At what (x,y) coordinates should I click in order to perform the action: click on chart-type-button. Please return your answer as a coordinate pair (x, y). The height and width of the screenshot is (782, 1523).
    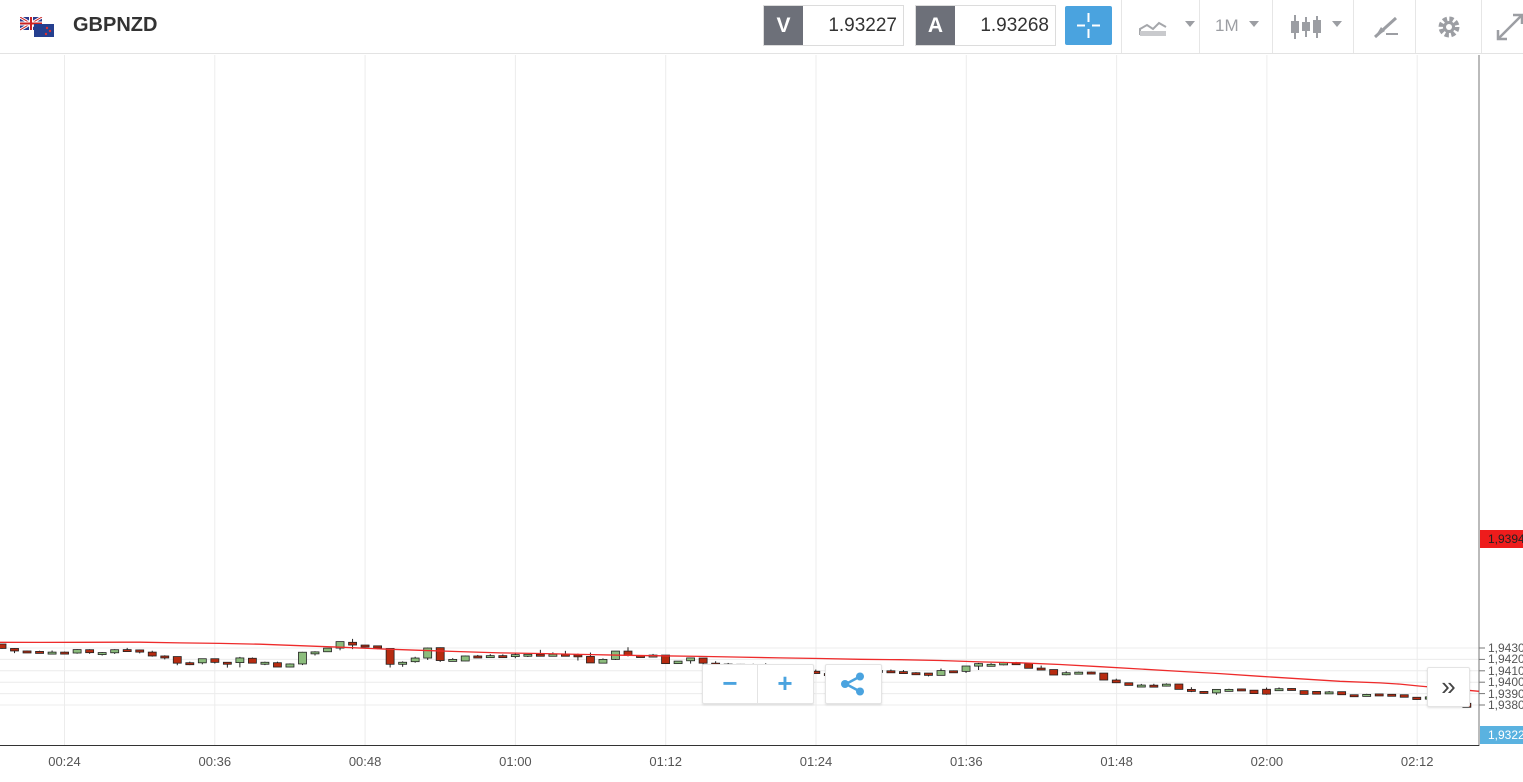
    Looking at the image, I should click on (1160, 26).